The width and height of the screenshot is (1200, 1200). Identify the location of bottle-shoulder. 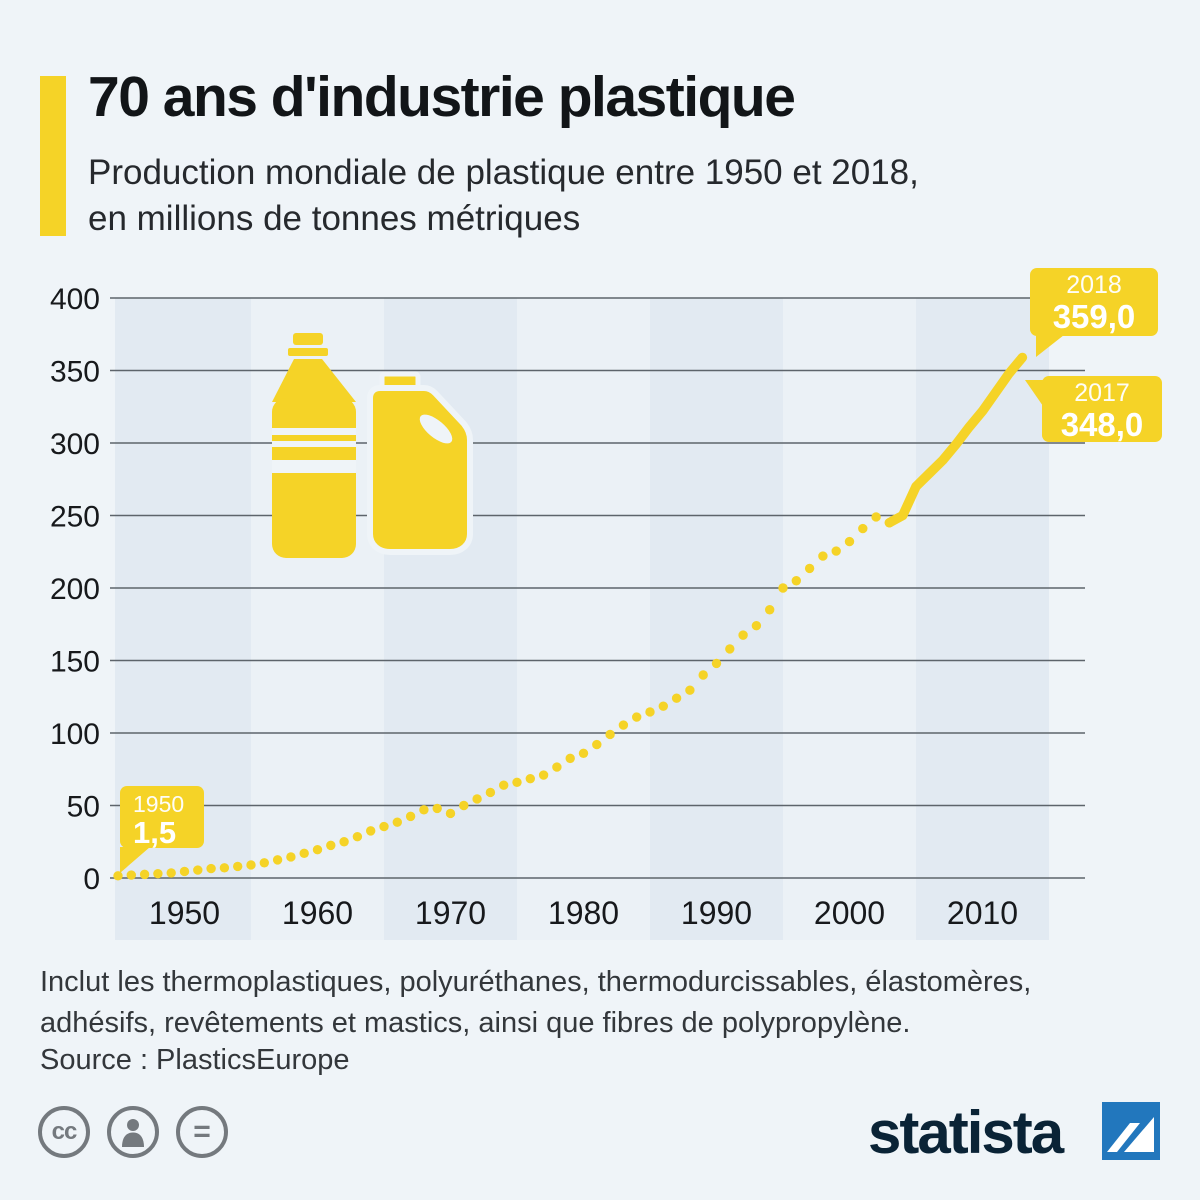
(314, 380).